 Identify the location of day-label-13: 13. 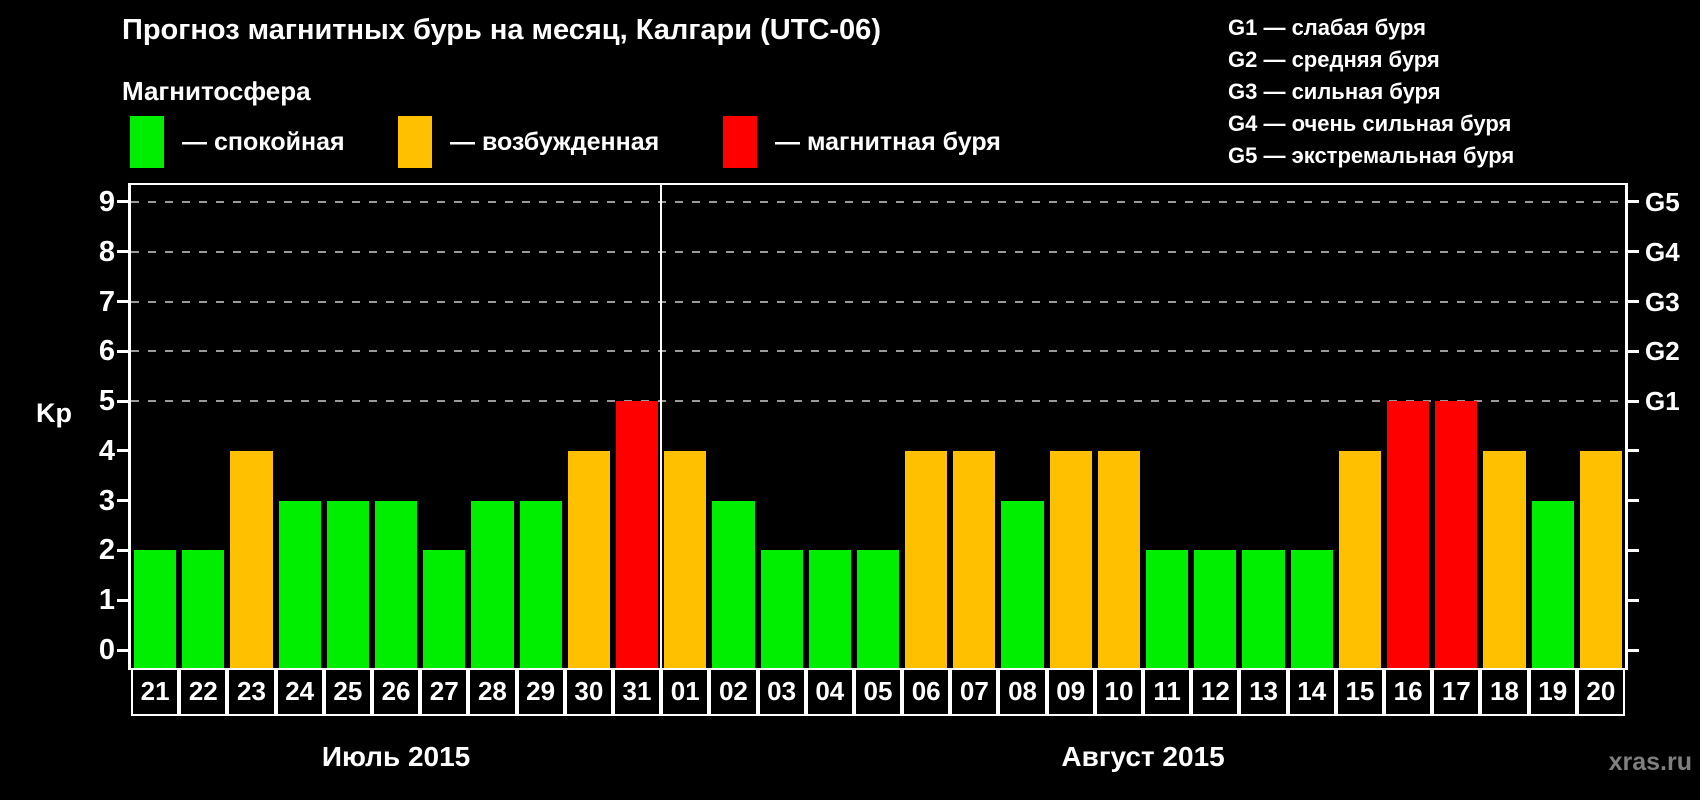
(1263, 692).